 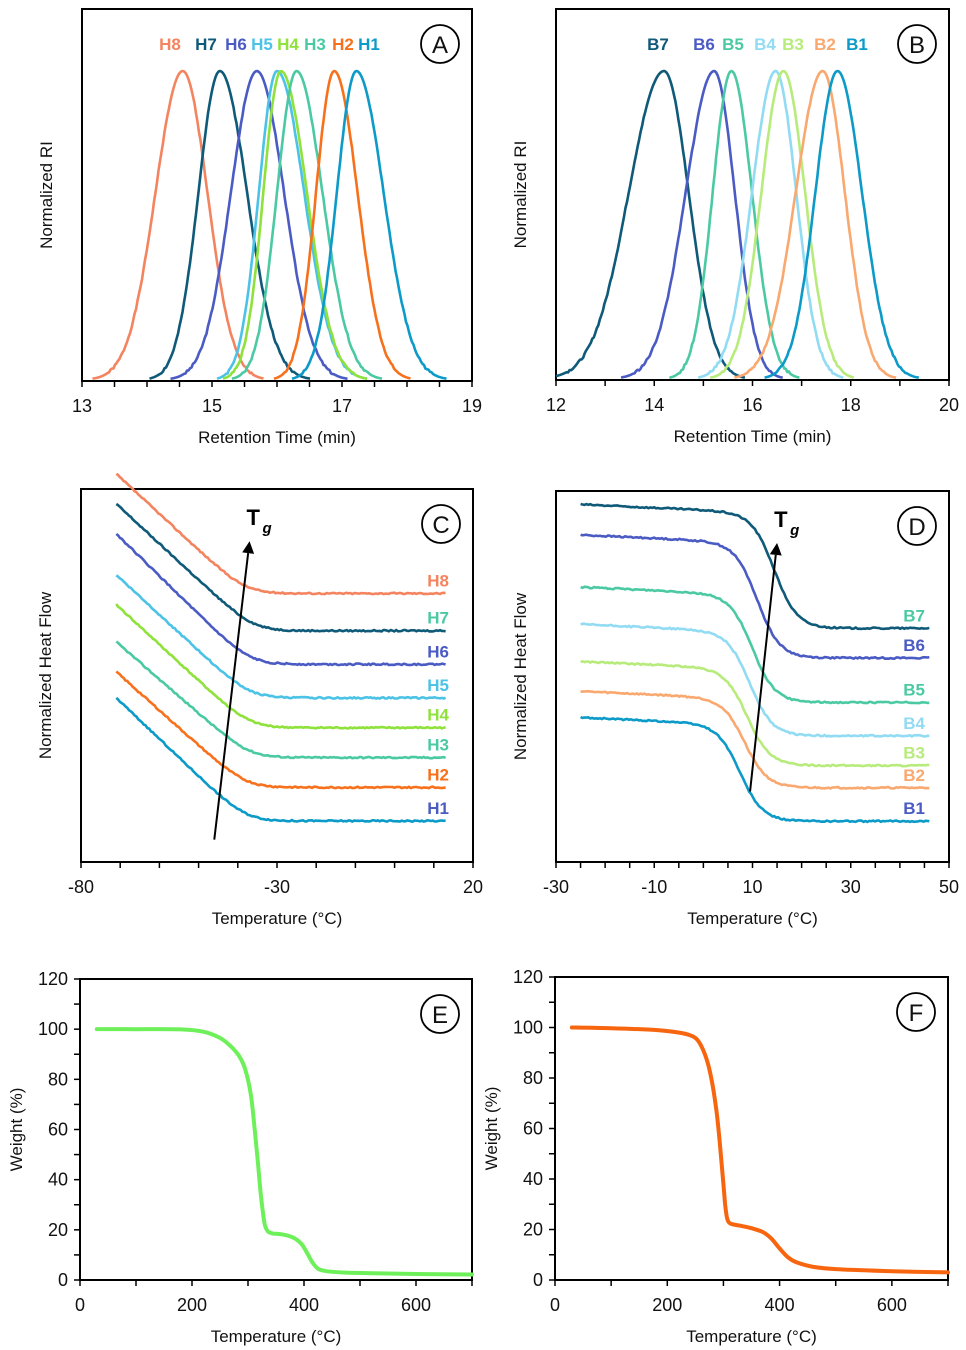 I want to click on legend-label-b6: B6, so click(x=704, y=44).